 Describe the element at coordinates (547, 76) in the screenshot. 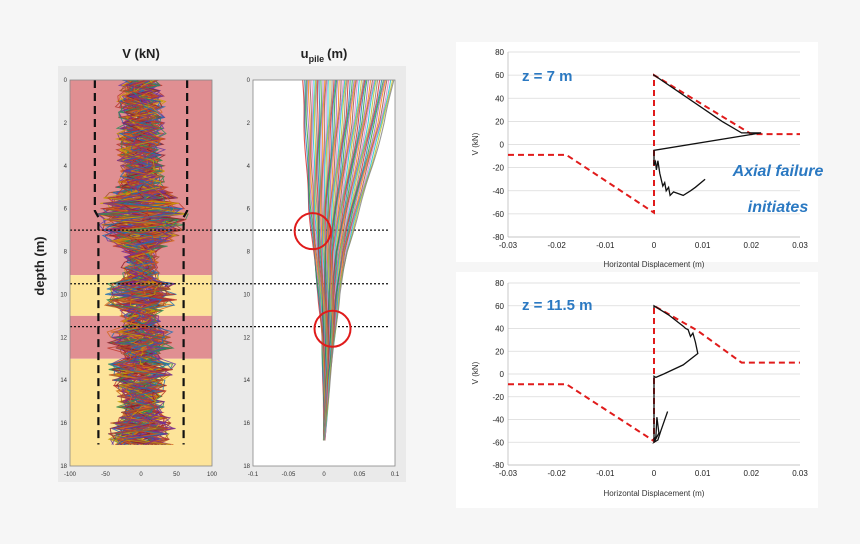

I see `annotation-z7: z = 7 m` at that location.